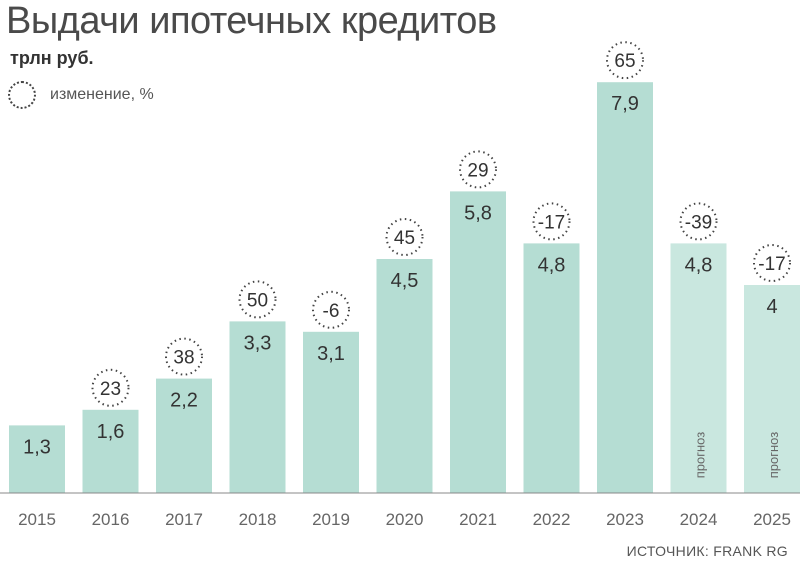 This screenshot has width=800, height=565. I want to click on change-pct-label: 50, so click(257, 300).